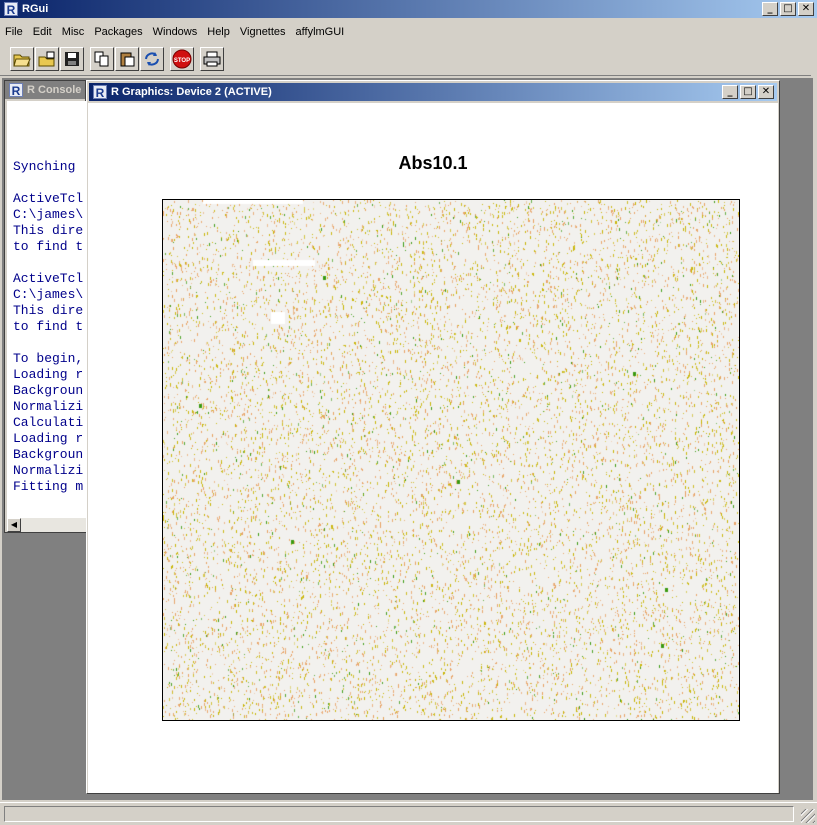 This screenshot has width=817, height=825. I want to click on menu-packages: Packages, so click(118, 32).